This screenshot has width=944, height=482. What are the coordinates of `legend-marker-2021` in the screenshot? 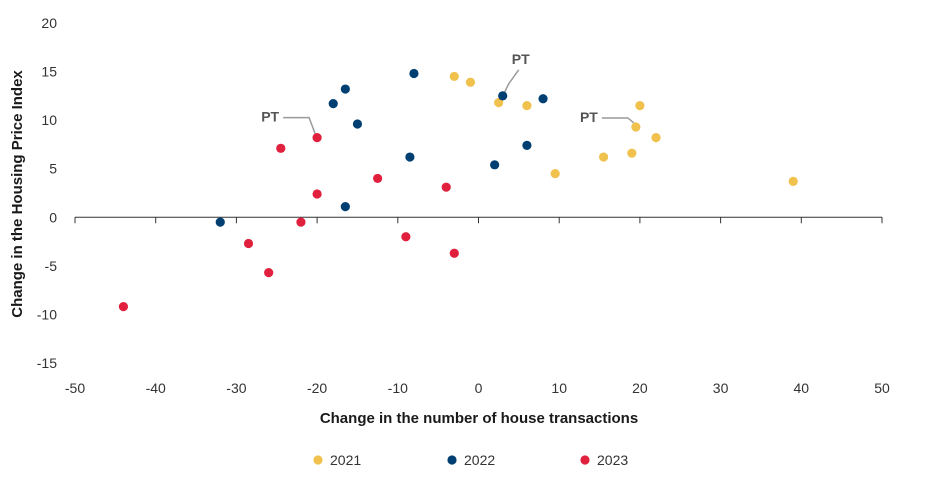 It's located at (318, 460).